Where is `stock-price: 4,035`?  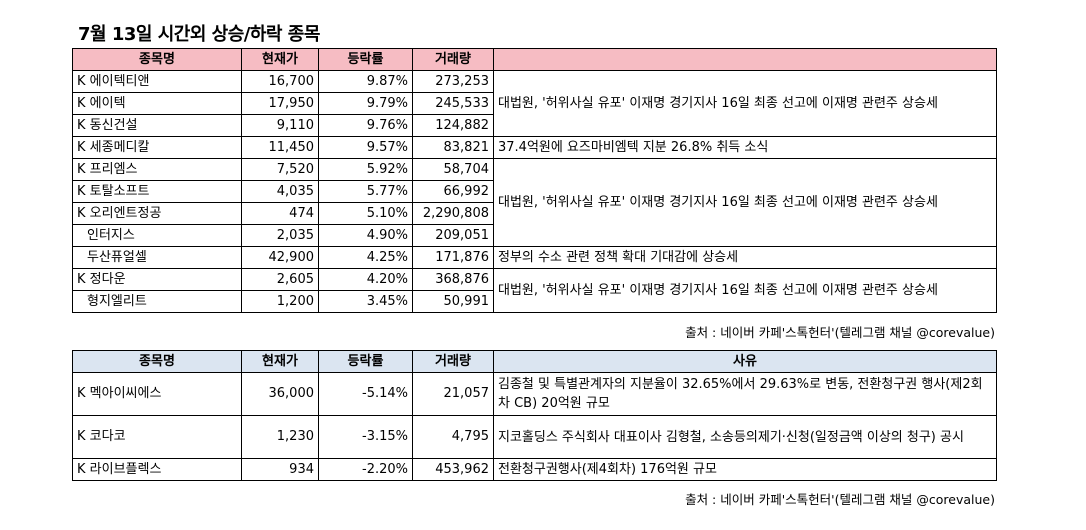 stock-price: 4,035 is located at coordinates (280, 191).